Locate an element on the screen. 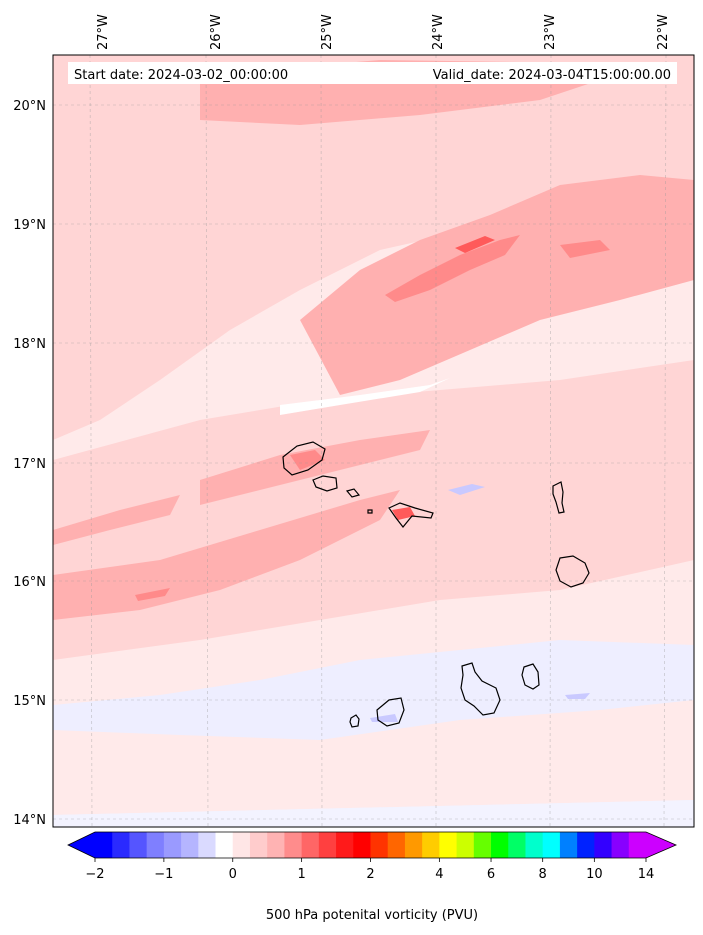 This screenshot has width=703, height=935. valid-date-label: Valid_date: 2024-03-04T15:00:00.00 is located at coordinates (552, 75).